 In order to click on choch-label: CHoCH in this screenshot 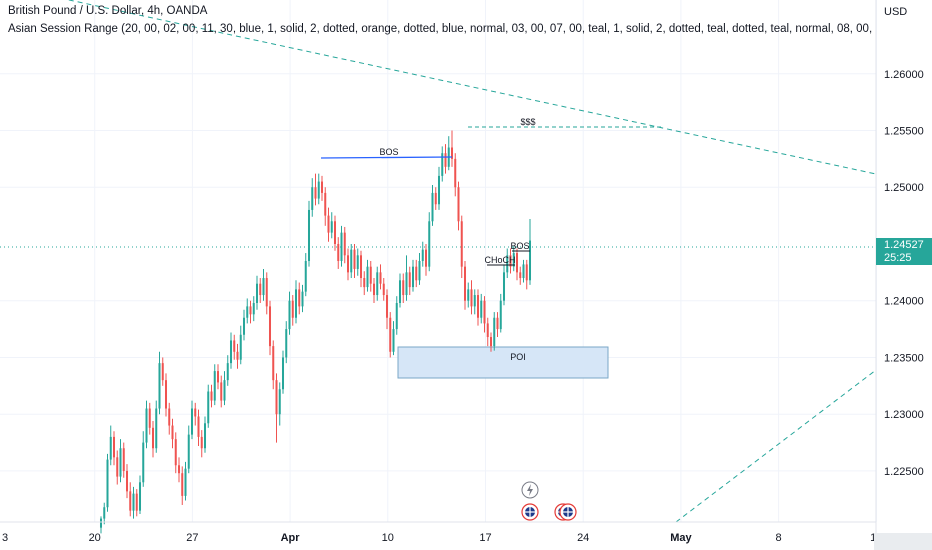, I will do `click(499, 260)`.